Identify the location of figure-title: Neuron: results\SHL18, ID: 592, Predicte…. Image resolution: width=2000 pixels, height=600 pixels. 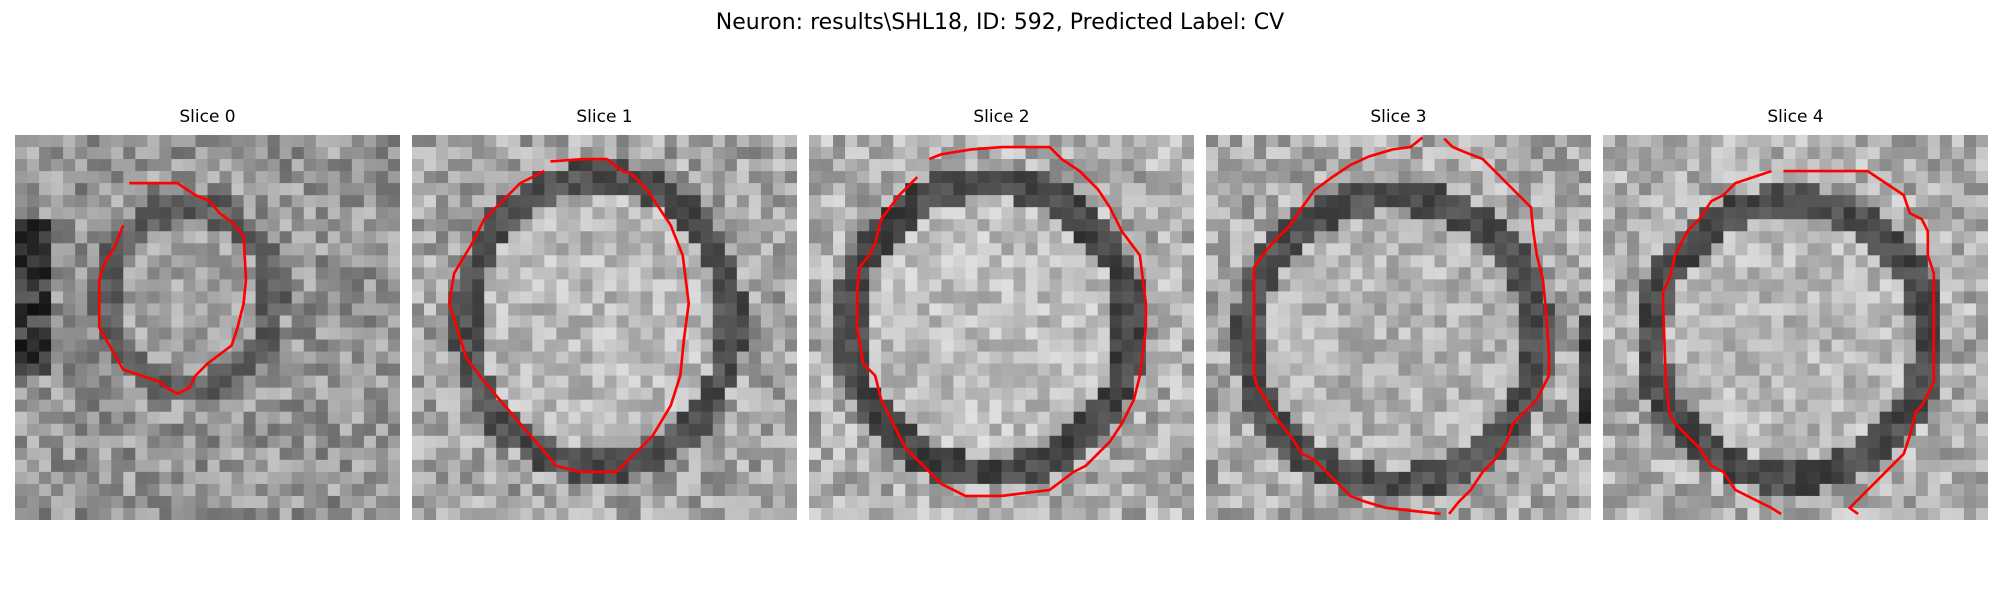
(1000, 22).